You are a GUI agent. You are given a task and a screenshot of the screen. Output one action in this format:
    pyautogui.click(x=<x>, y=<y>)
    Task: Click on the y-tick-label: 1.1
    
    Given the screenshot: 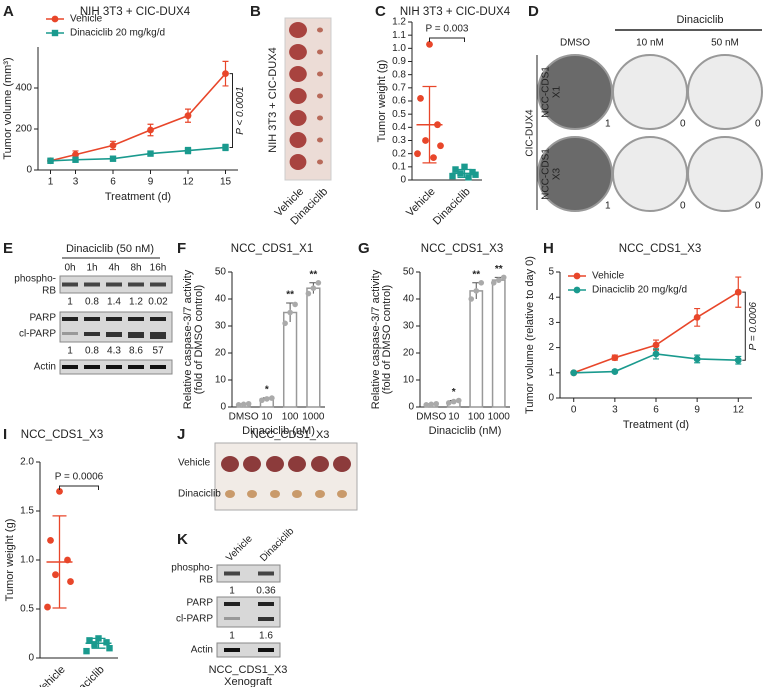 What is the action you would take?
    pyautogui.click(x=399, y=35)
    